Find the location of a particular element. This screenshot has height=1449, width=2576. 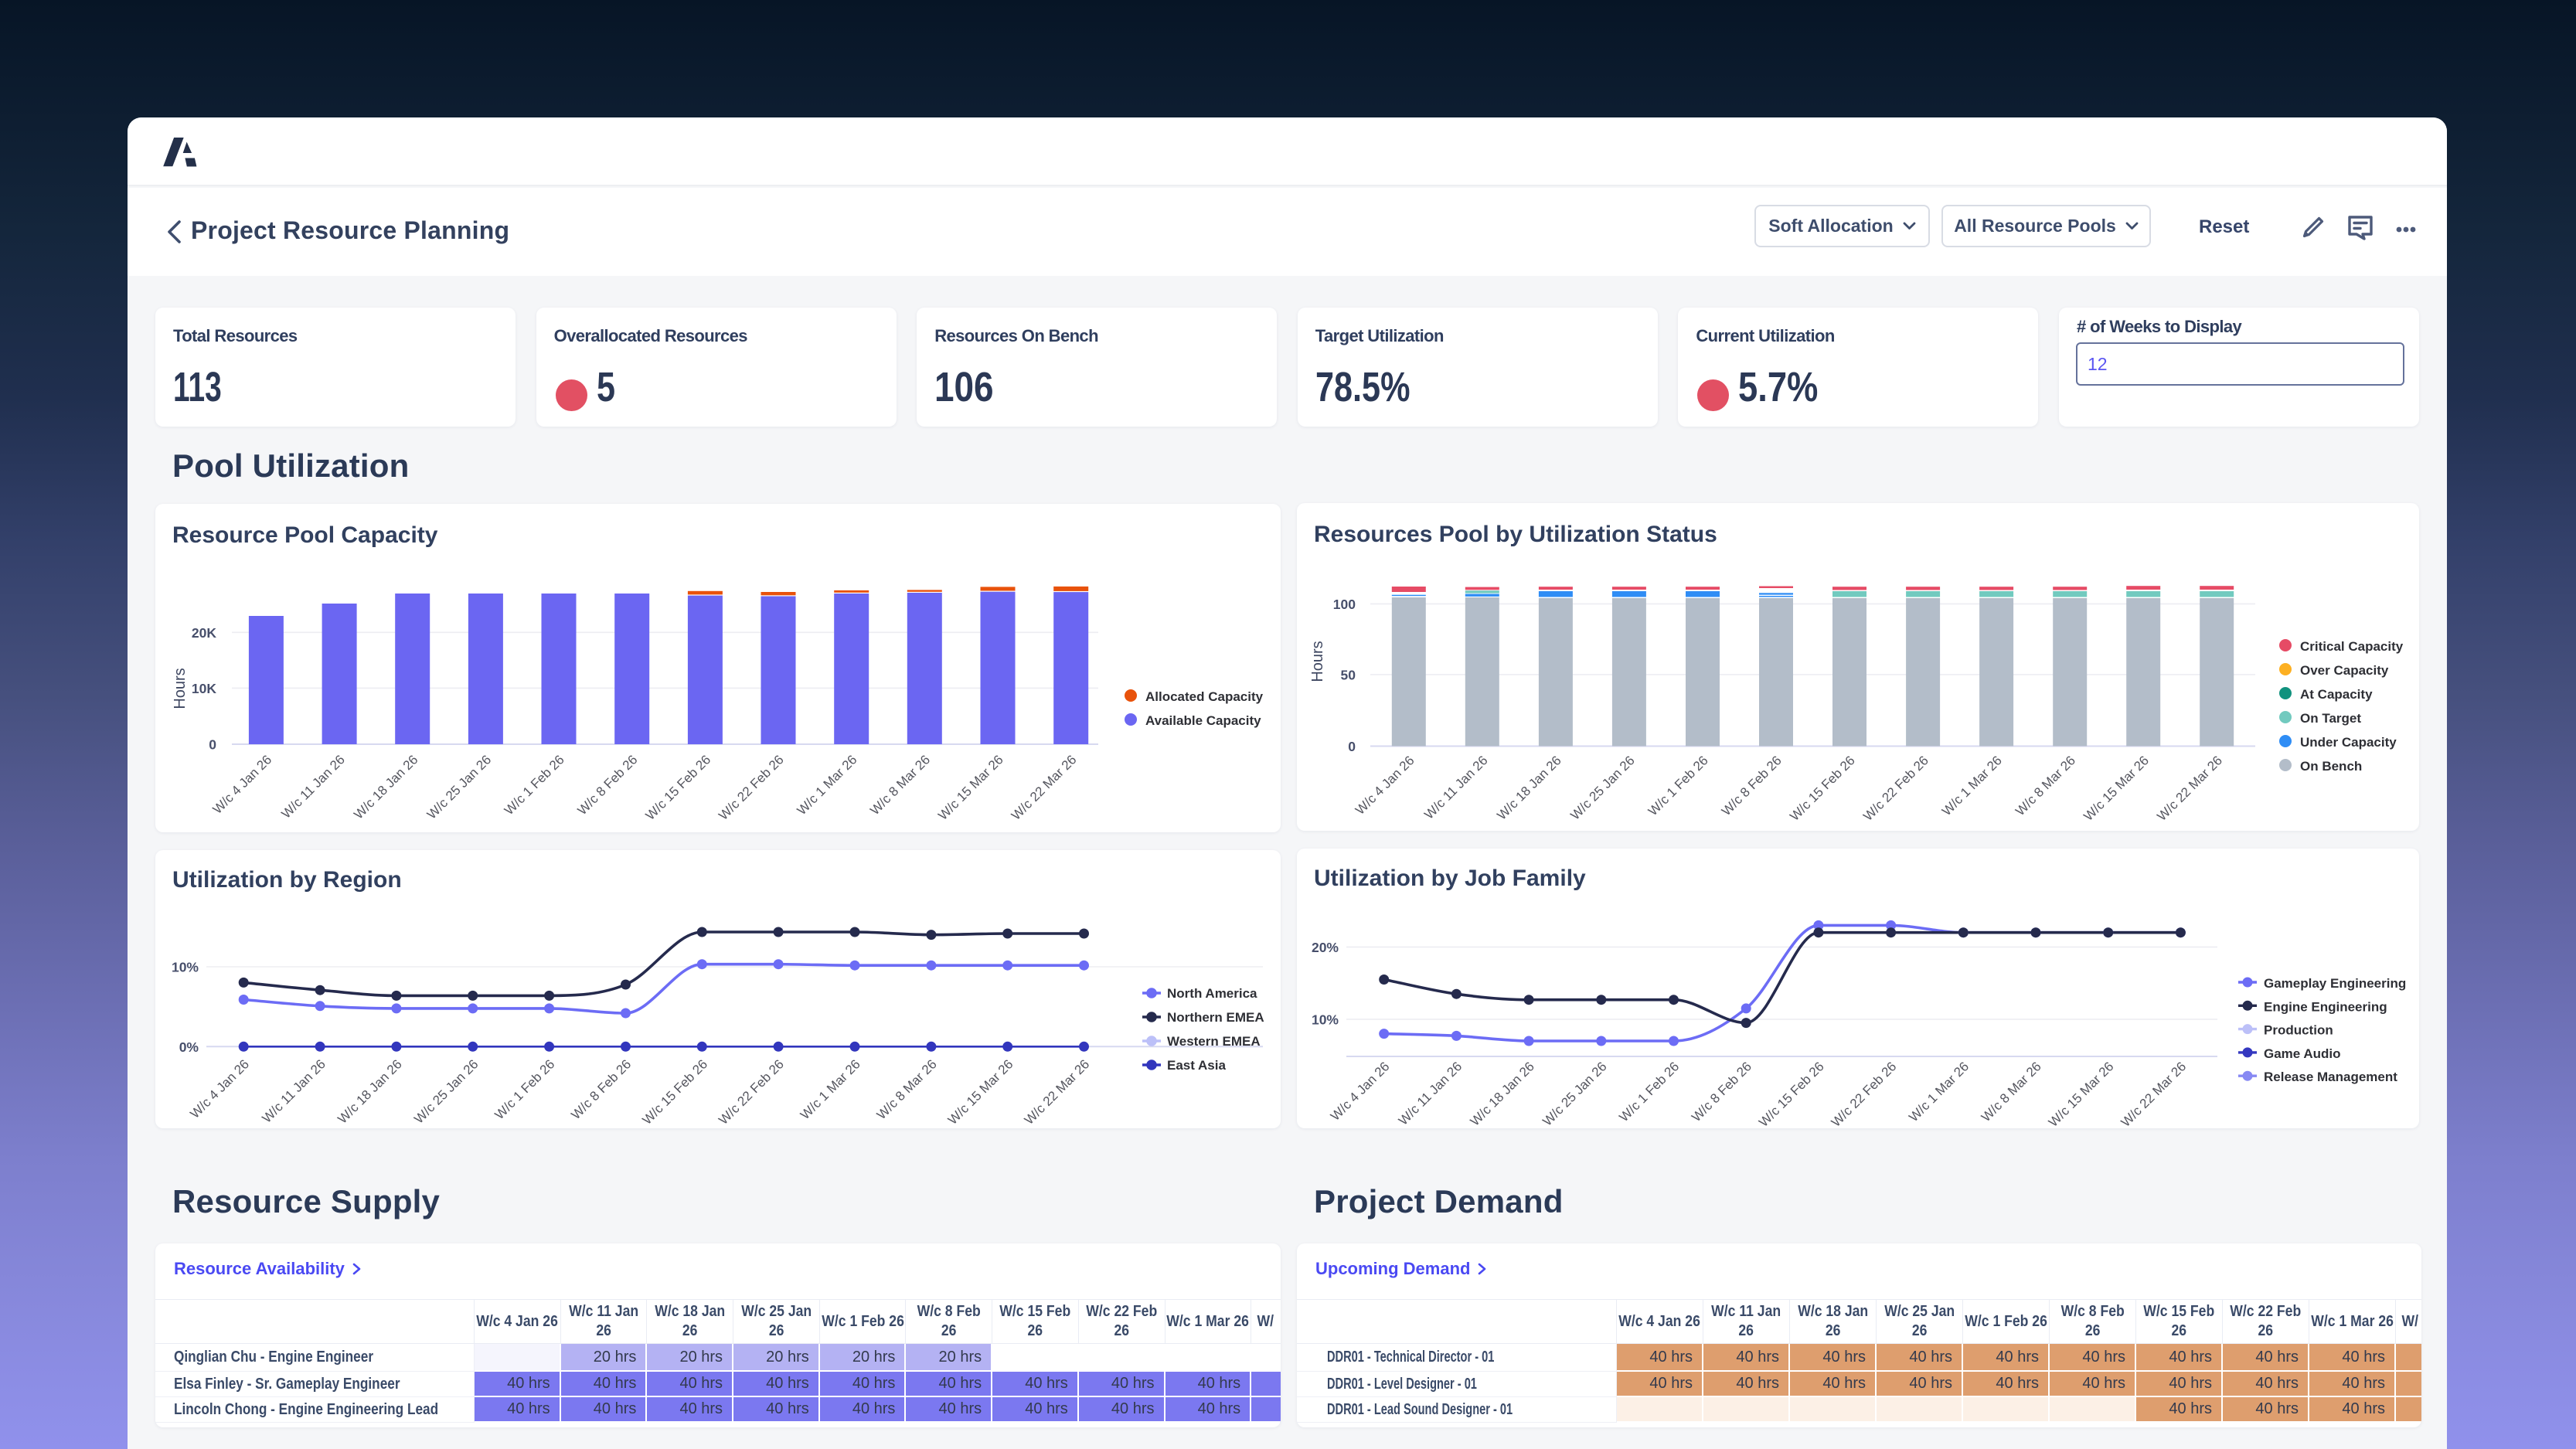

svg-text: 100 is located at coordinates (1344, 604).